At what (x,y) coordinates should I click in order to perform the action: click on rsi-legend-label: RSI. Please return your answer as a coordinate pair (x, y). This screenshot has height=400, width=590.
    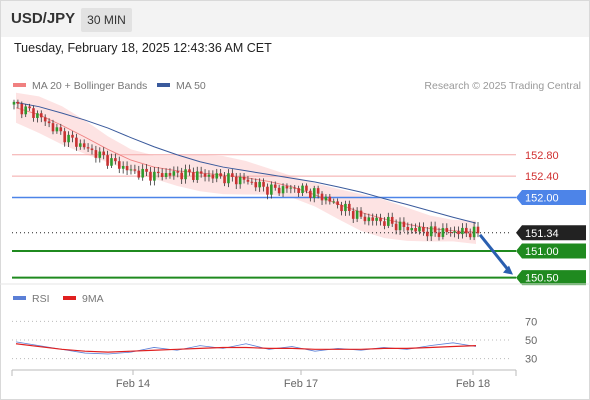
    Looking at the image, I should click on (41, 299).